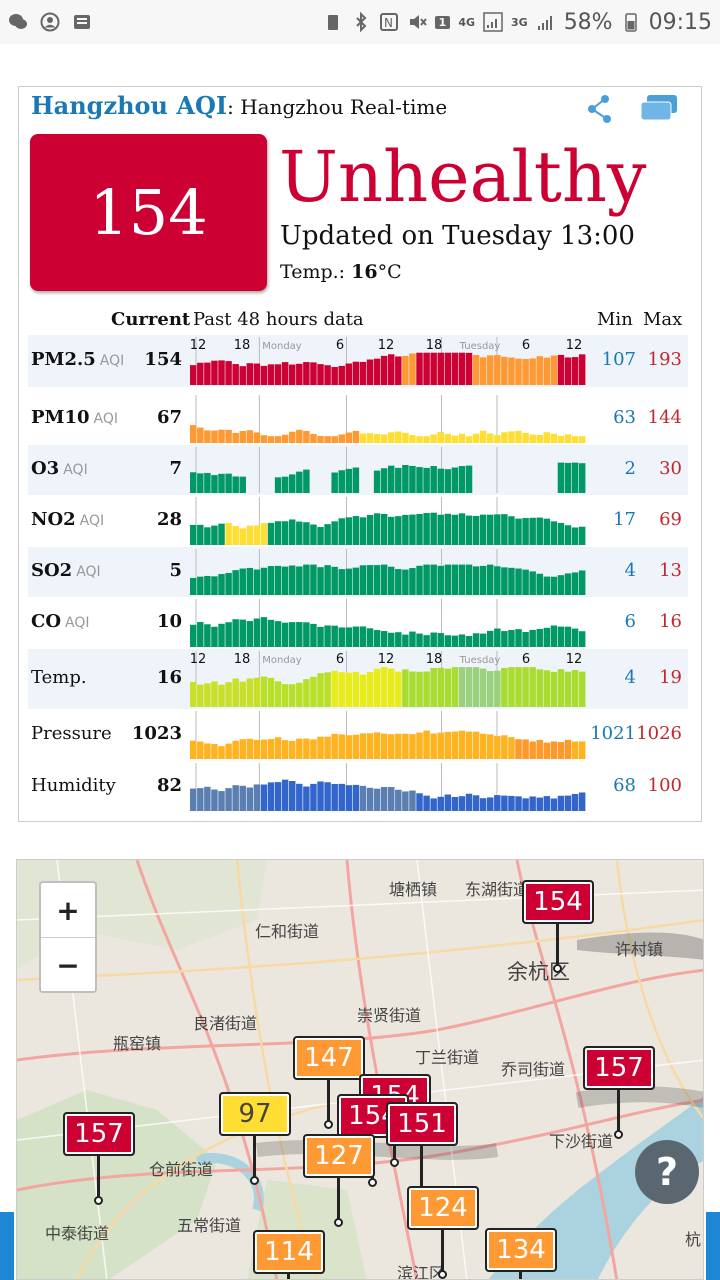 The image size is (720, 1280). I want to click on min-value: 2, so click(630, 468).